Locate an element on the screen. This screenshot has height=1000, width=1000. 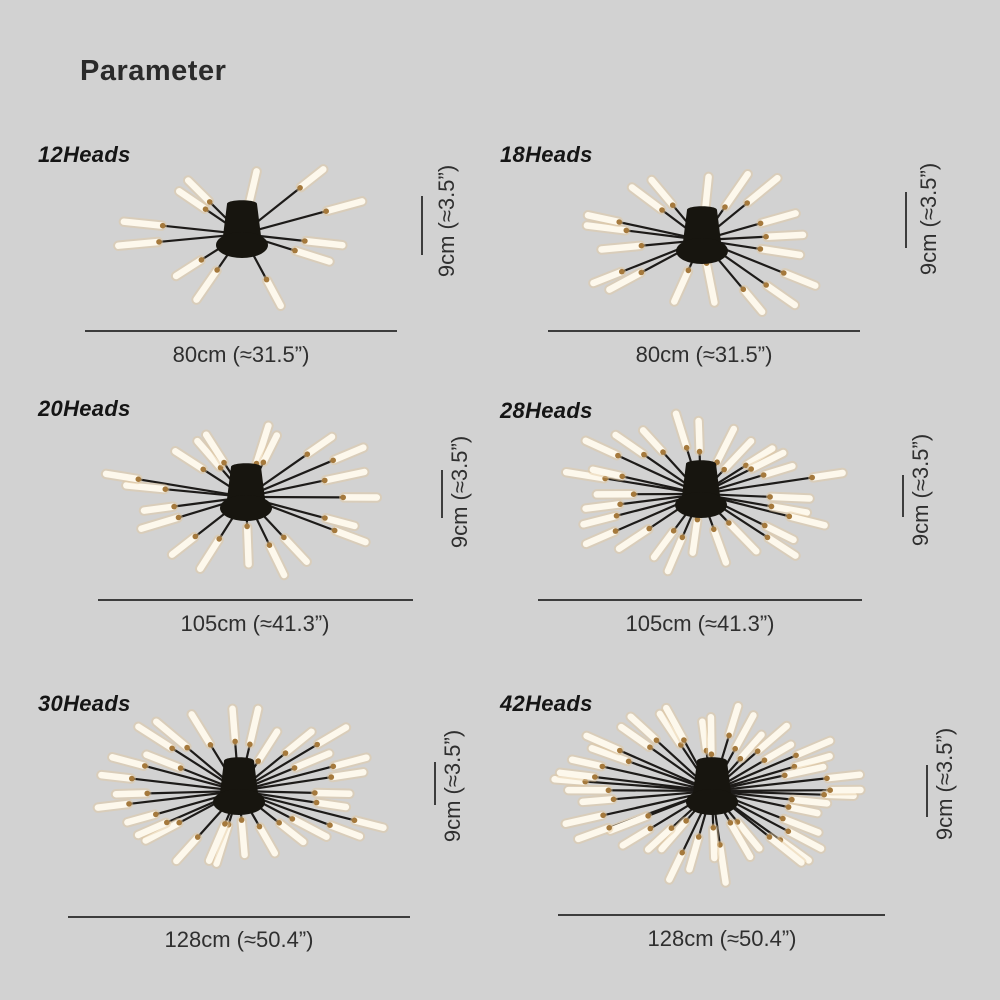
lamp-illustration-18heads is located at coordinates (701, 243).